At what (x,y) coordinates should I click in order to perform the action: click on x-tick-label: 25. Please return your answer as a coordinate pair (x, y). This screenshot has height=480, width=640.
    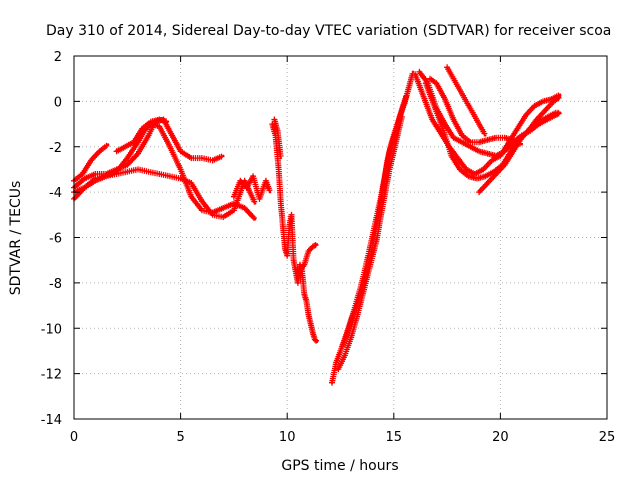
    Looking at the image, I should click on (607, 437).